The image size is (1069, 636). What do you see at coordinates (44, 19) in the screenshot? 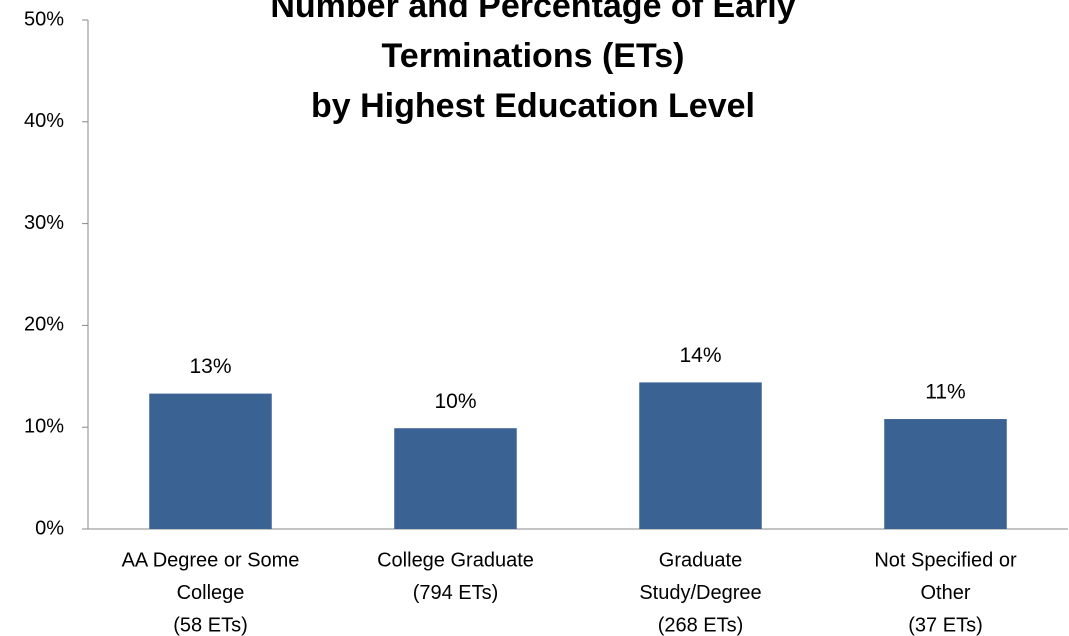
I see `y-tick-label: 50%` at bounding box center [44, 19].